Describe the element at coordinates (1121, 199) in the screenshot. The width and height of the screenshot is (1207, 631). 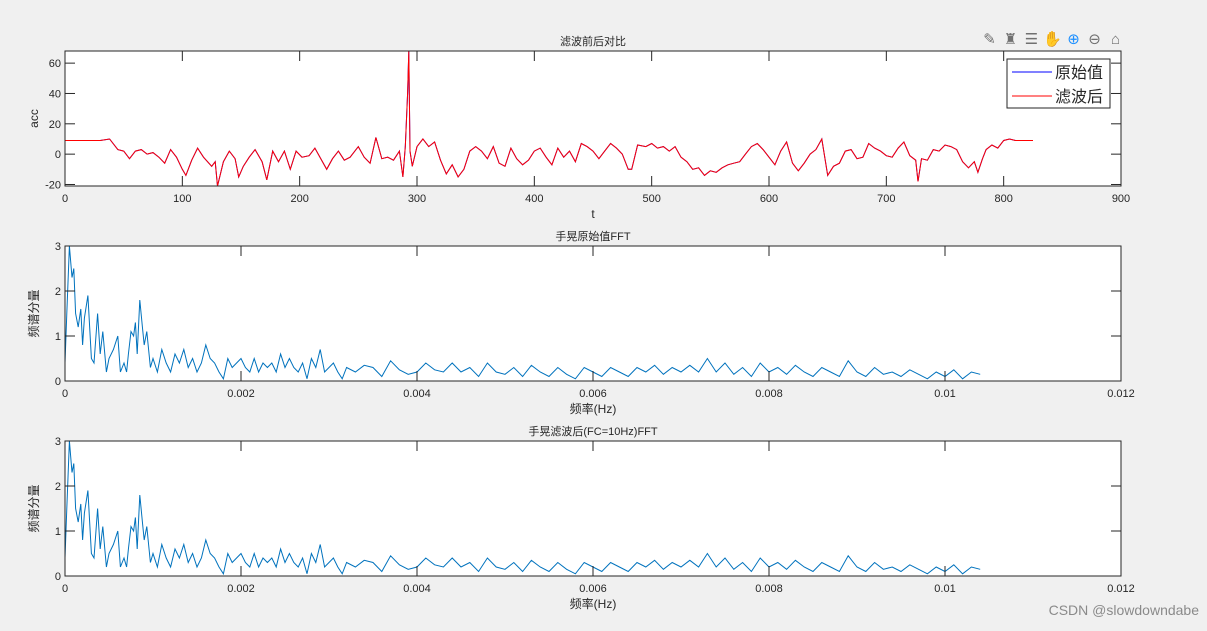
I see `x-tick-label: 900` at that location.